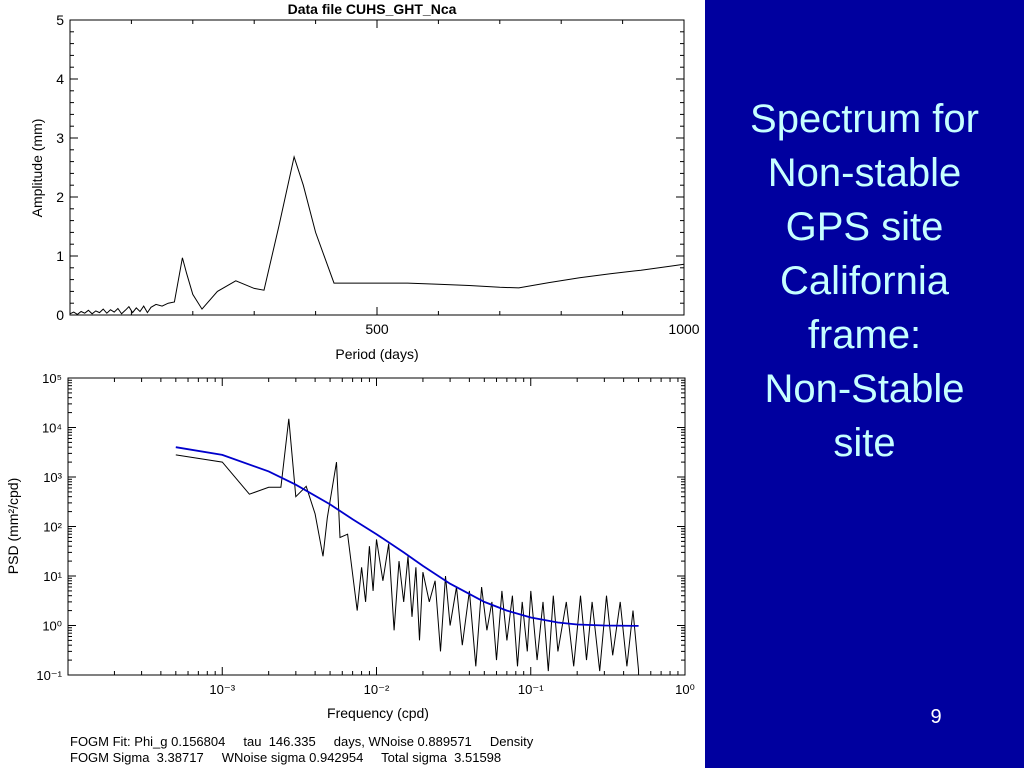 Image resolution: width=1024 pixels, height=768 pixels. I want to click on psd-x-axis-label: Frequency (cpd), so click(378, 713).